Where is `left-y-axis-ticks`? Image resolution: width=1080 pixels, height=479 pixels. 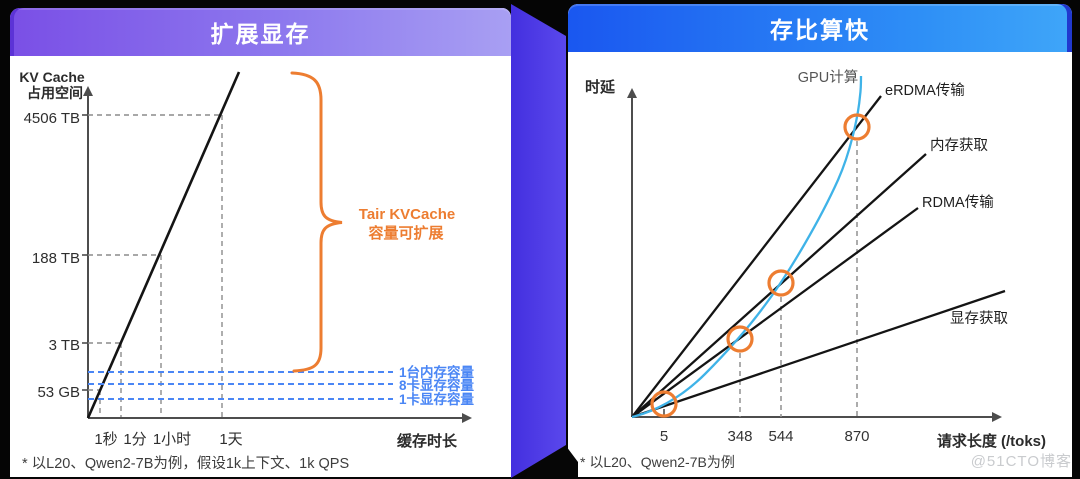
left-y-axis-ticks is located at coordinates (85, 252).